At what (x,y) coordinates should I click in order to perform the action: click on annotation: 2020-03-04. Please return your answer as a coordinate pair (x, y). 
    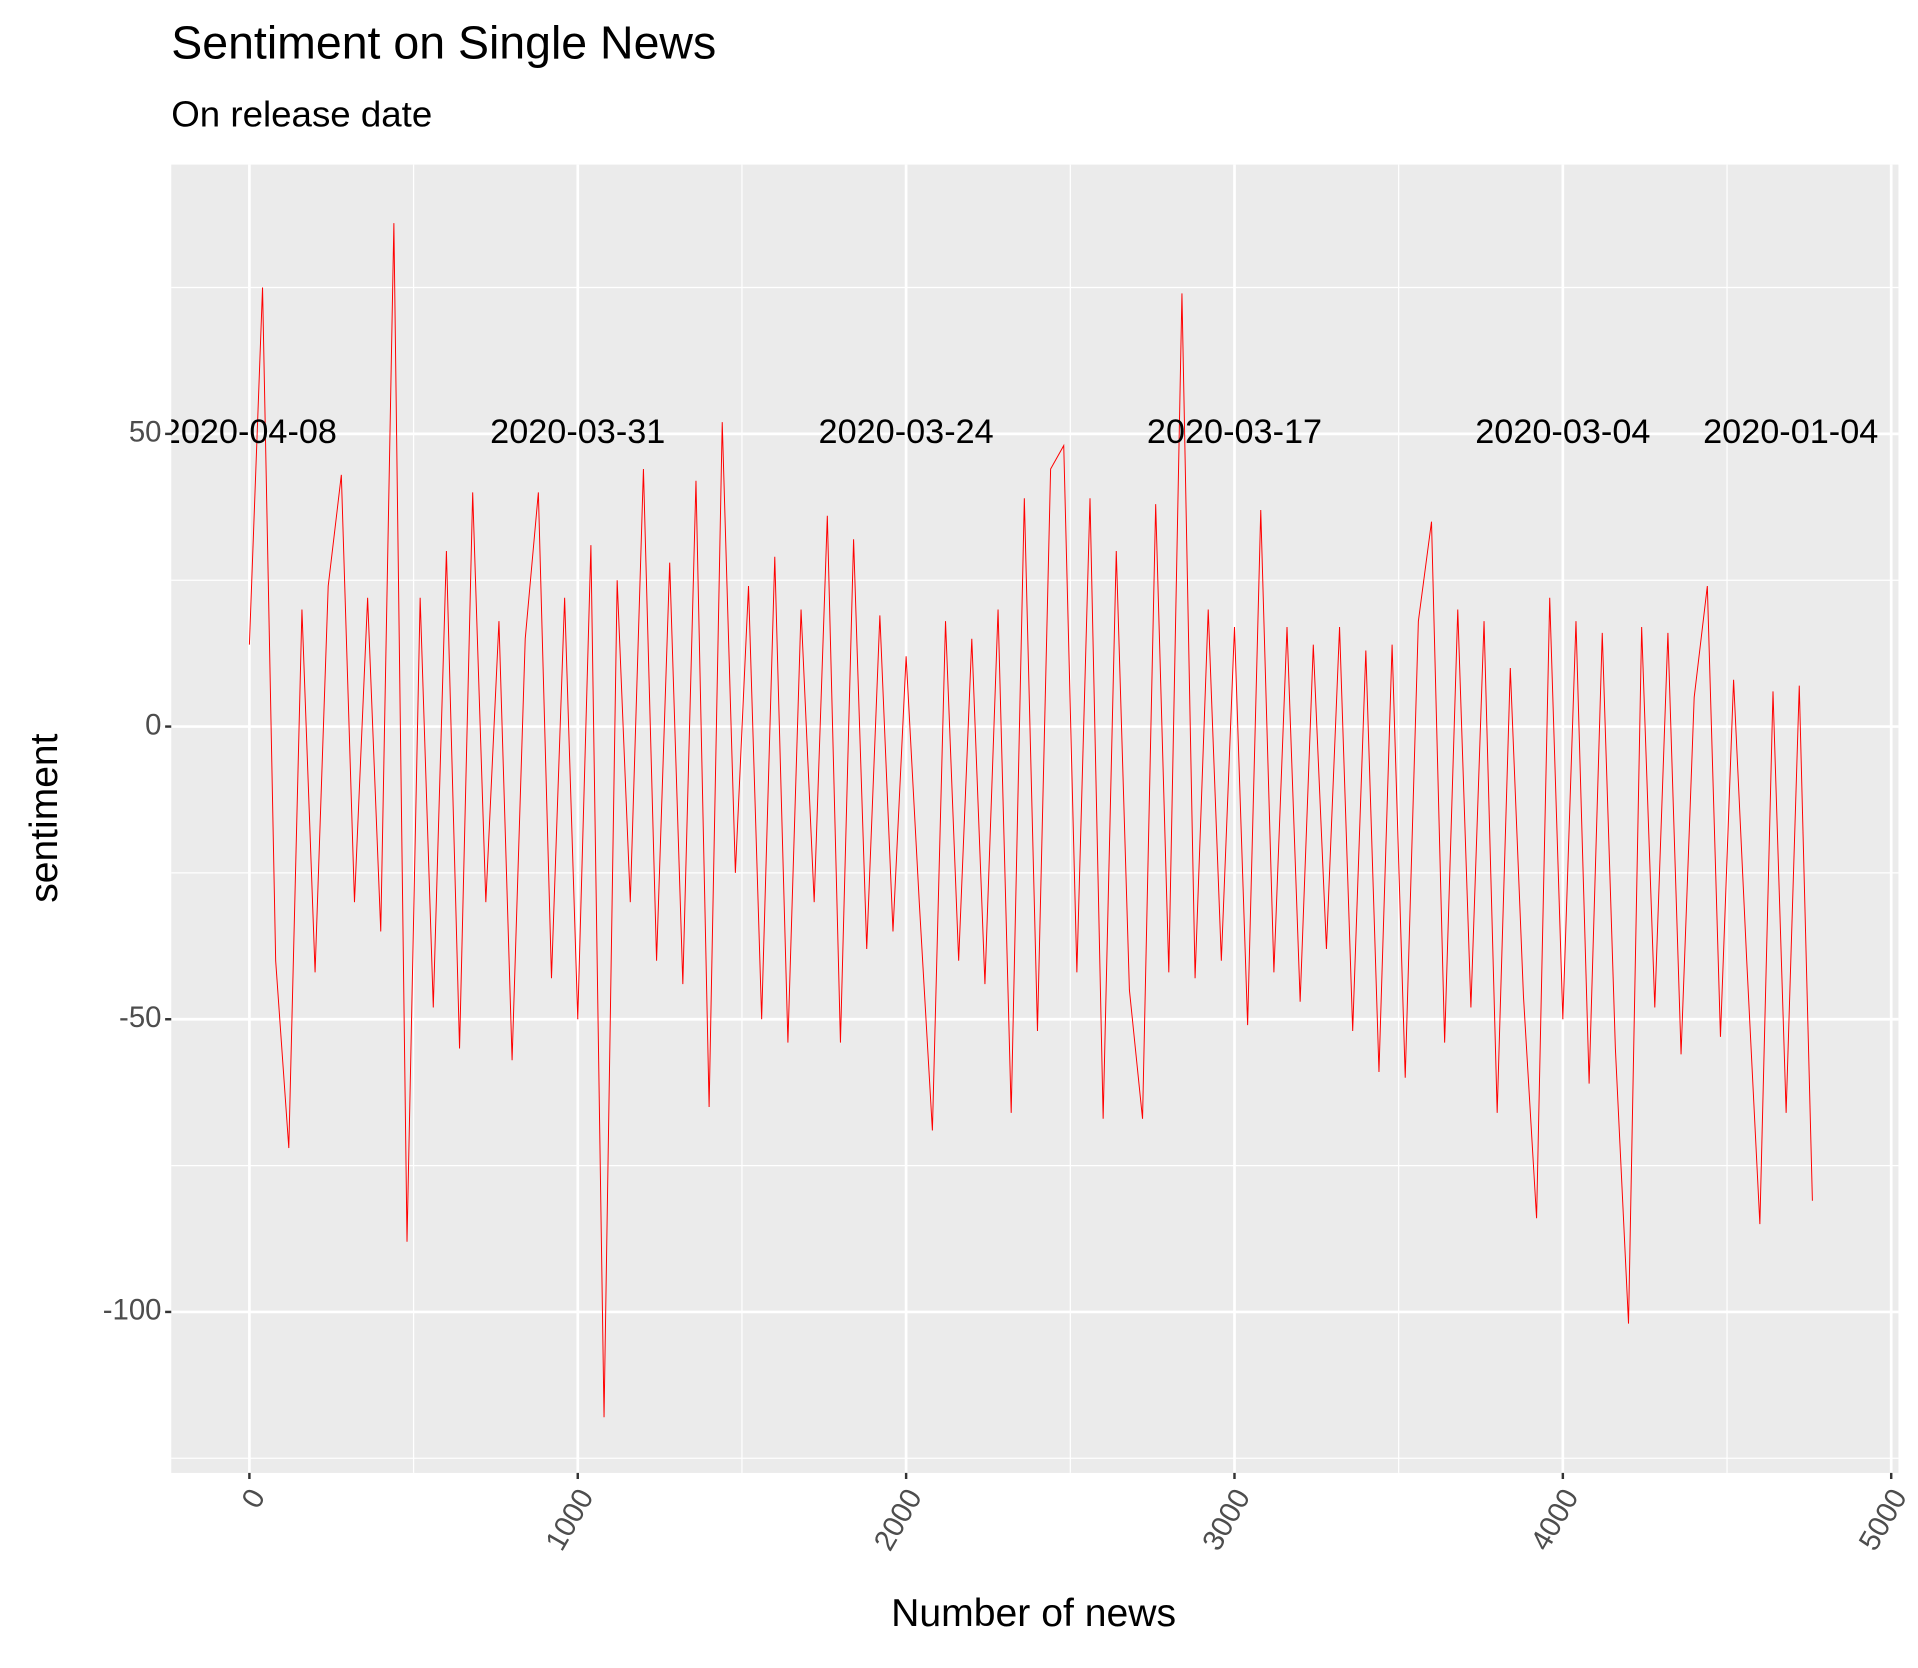
    Looking at the image, I should click on (1562, 432).